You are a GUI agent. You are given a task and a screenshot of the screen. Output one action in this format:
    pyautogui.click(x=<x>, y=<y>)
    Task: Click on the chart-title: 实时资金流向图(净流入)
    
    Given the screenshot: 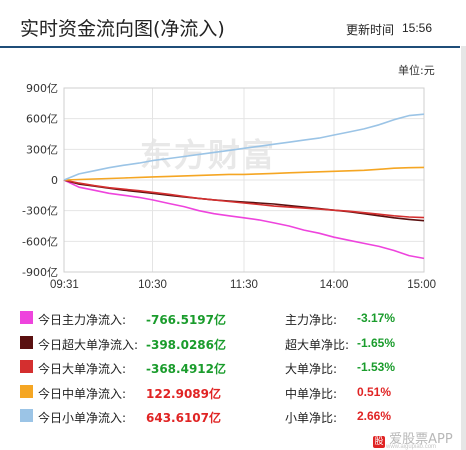 What is the action you would take?
    pyautogui.click(x=122, y=29)
    